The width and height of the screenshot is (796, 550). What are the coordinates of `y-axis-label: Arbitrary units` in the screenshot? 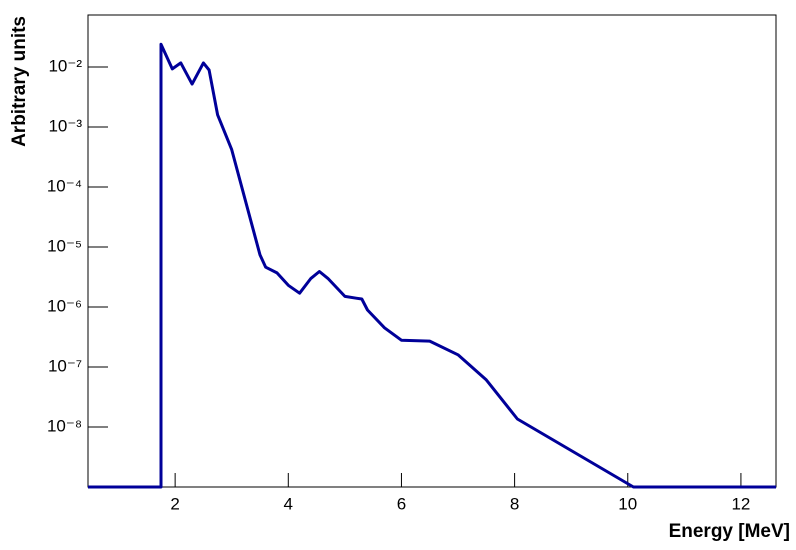 It's located at (19, 81).